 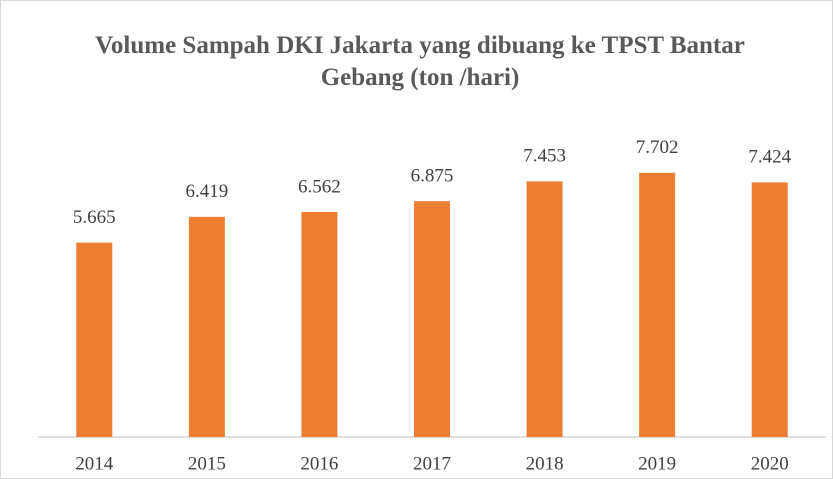 I want to click on x-tick-label: 2018, so click(x=545, y=463).